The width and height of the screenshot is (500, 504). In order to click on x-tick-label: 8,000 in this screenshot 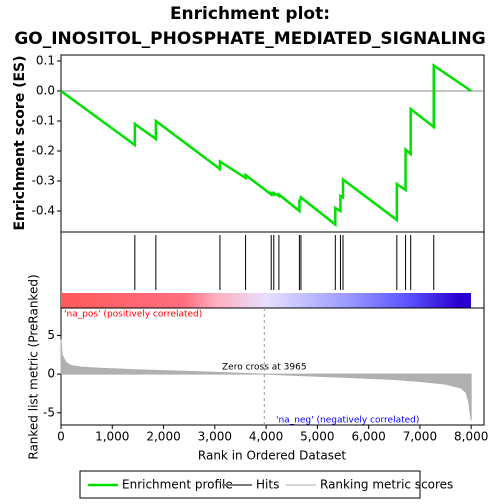, I will do `click(471, 437)`.